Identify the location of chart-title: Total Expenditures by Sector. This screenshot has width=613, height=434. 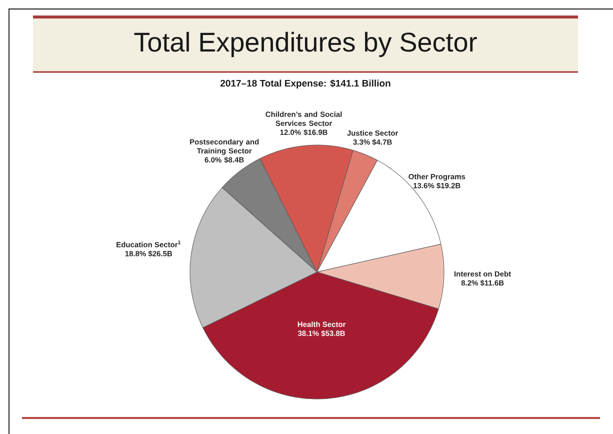
(305, 45).